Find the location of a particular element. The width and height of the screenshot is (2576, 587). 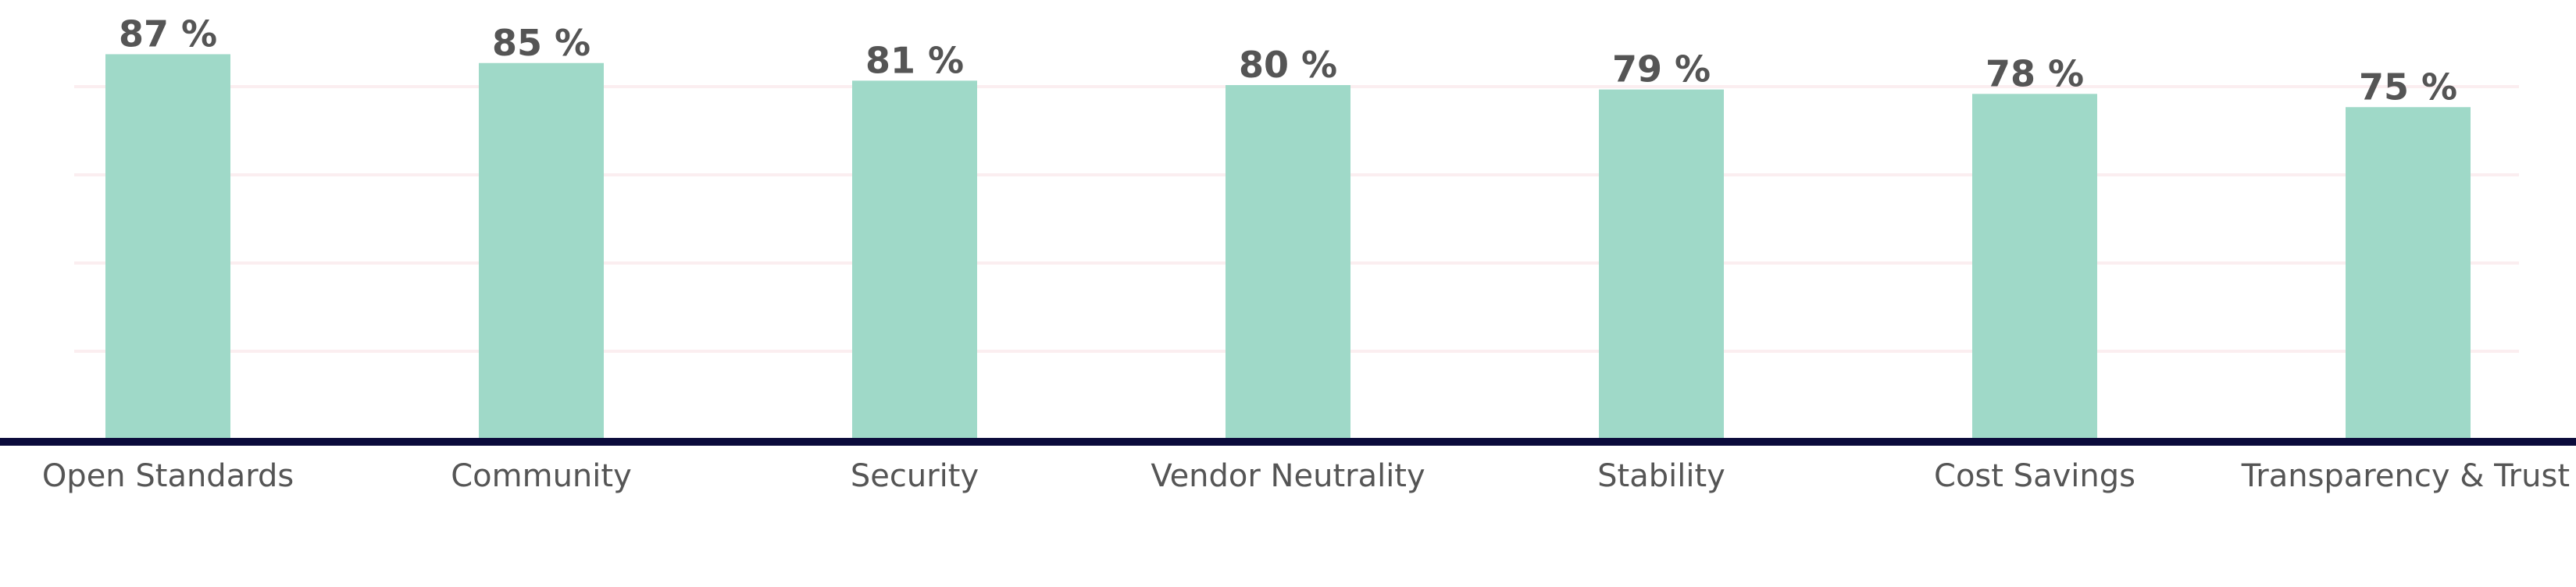

bar-value-label: 75 % is located at coordinates (2408, 87).